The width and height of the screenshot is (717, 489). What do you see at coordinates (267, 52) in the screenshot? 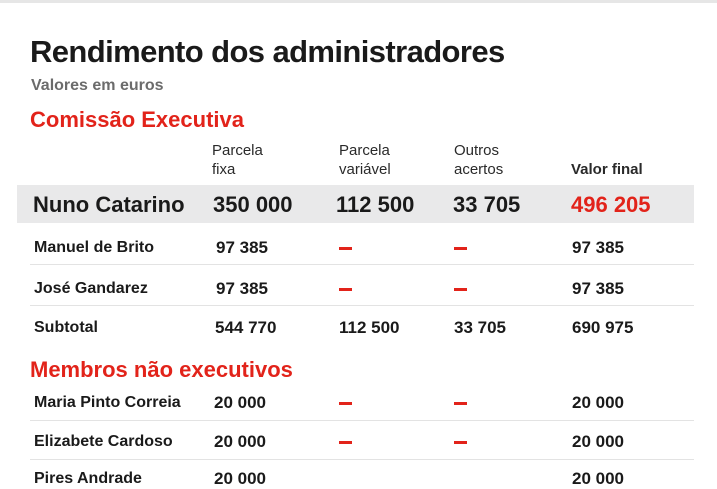
I see `page-title: Rendimento dos administradores` at bounding box center [267, 52].